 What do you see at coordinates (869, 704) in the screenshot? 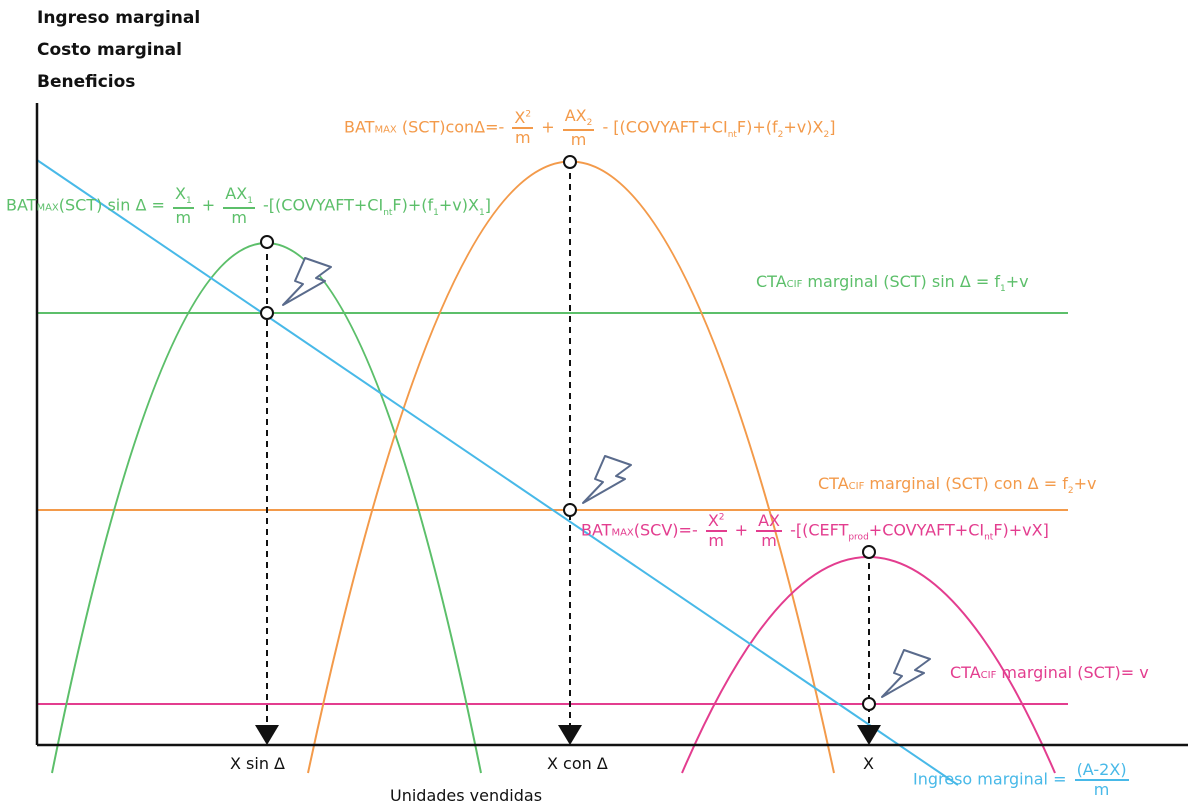
I see `pink-intersection-point` at bounding box center [869, 704].